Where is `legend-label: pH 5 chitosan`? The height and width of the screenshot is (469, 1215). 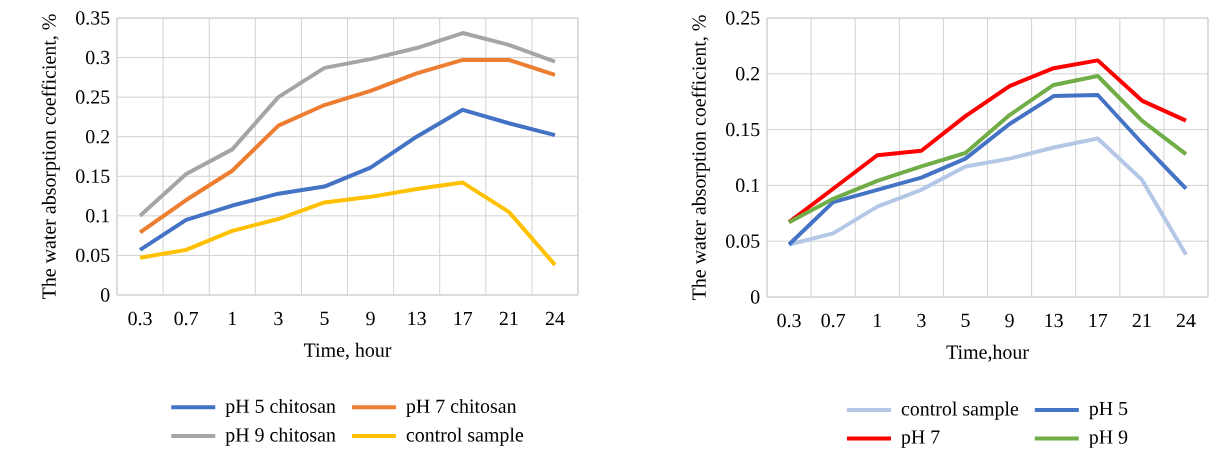 legend-label: pH 5 chitosan is located at coordinates (280, 407).